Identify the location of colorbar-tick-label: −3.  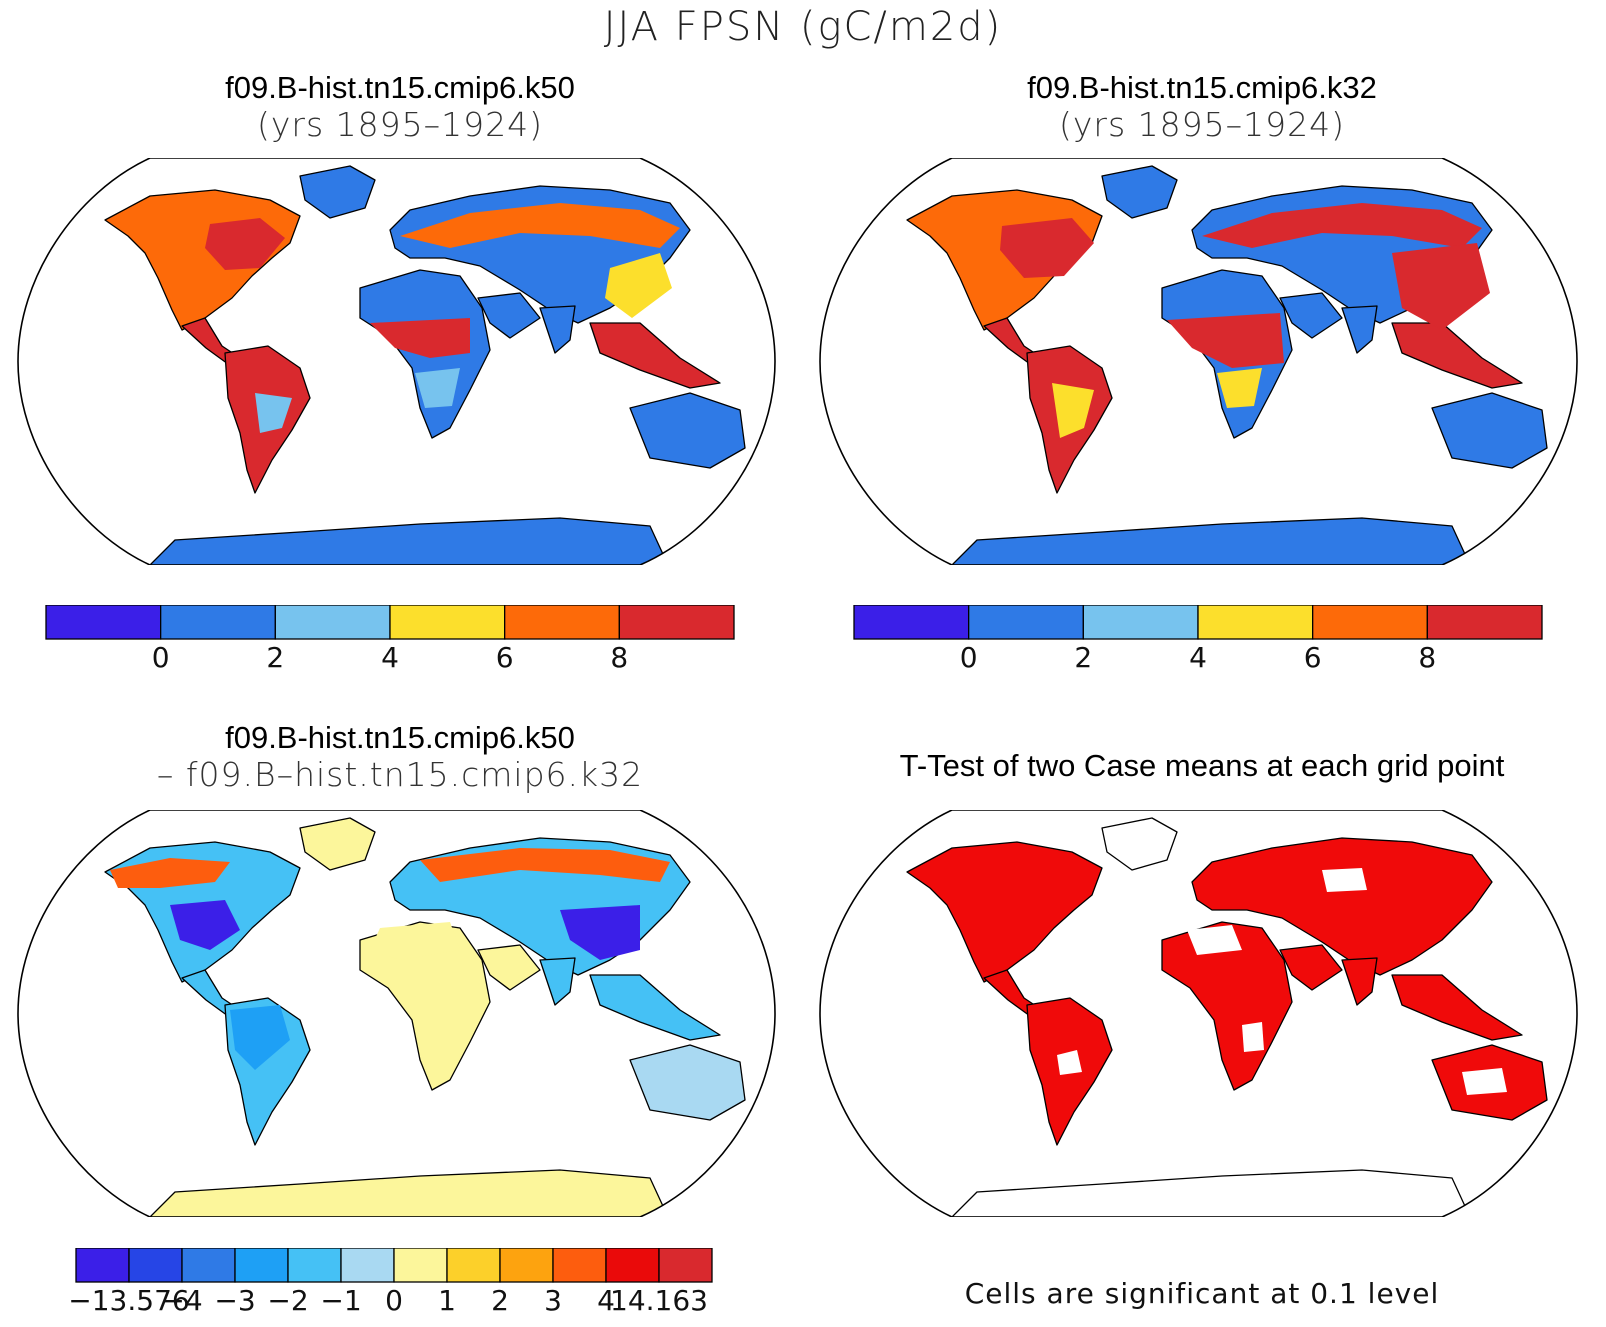
(234, 1300).